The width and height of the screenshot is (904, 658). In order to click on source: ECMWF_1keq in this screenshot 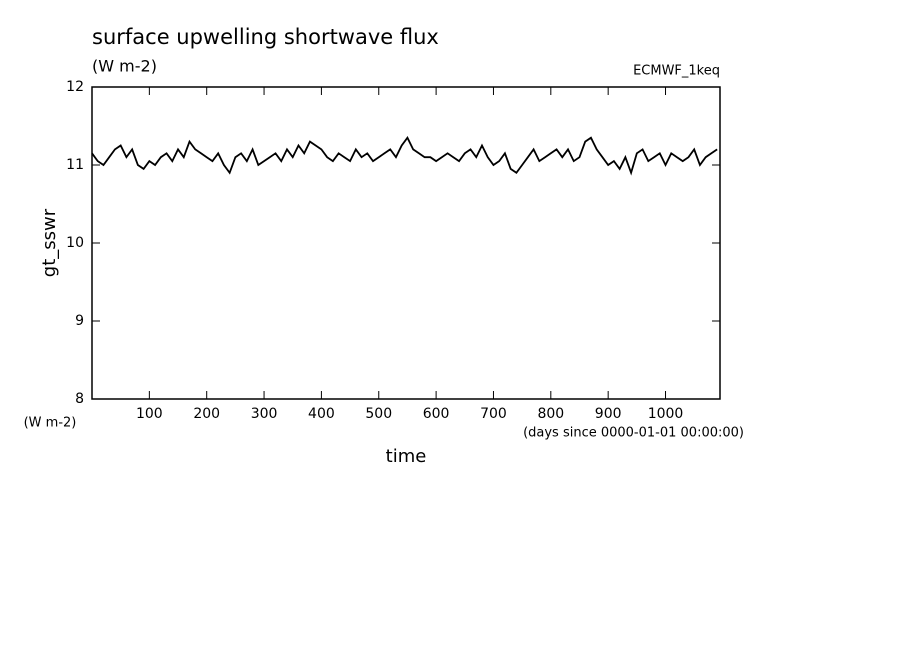, I will do `click(676, 71)`.